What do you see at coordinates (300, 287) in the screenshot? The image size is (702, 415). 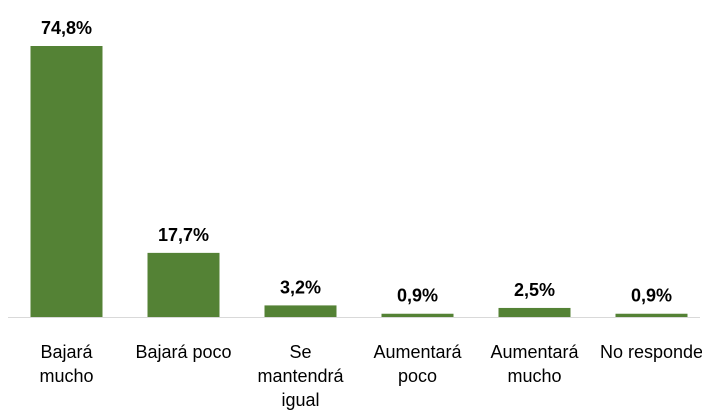 I see `value-label: 3,2%` at bounding box center [300, 287].